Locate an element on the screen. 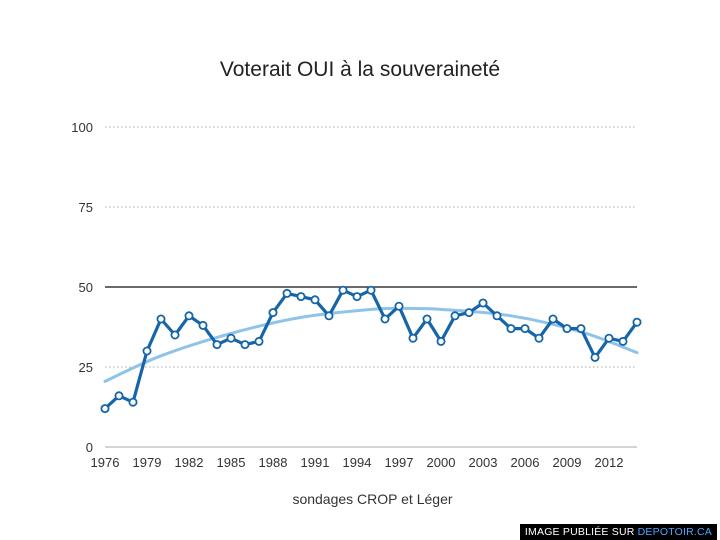 Image resolution: width=720 pixels, height=540 pixels. x-tick-label: 2003 is located at coordinates (483, 462).